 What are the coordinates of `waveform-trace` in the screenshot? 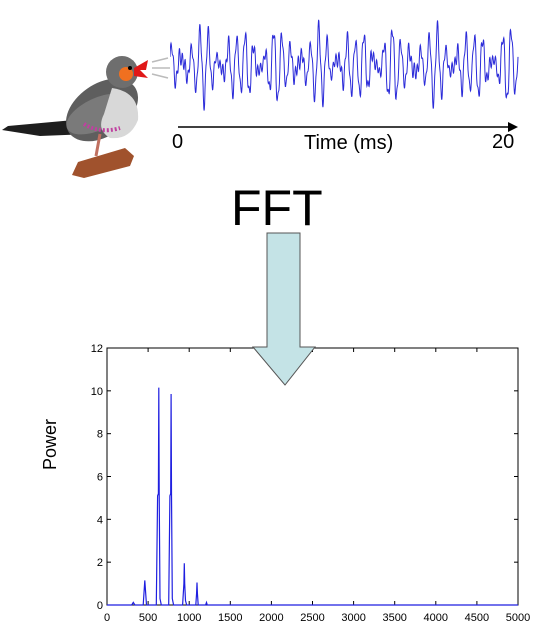 It's located at (344, 65).